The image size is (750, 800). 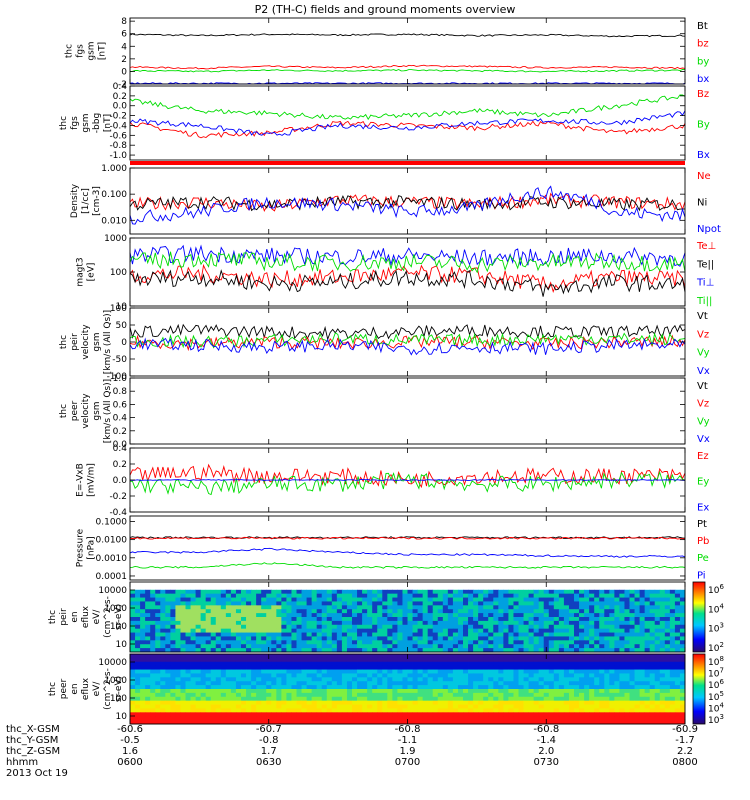 I want to click on legend-ex: Ex, so click(x=703, y=507).